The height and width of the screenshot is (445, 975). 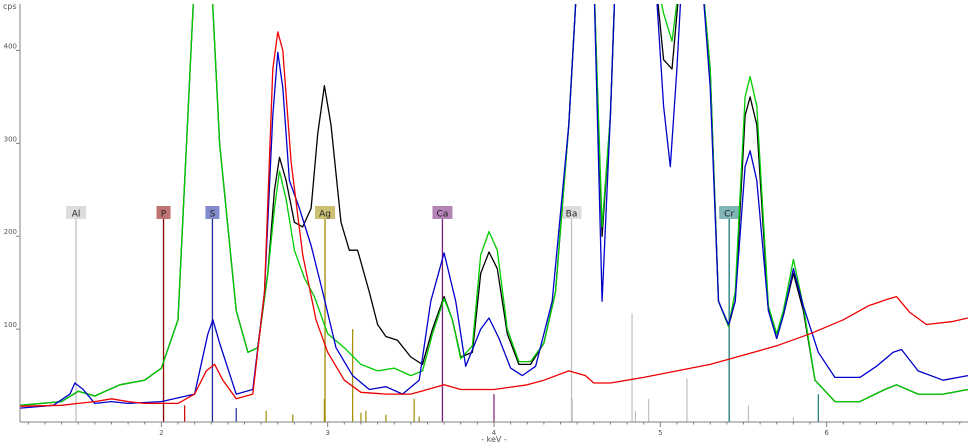 I want to click on marker-label-p: P, so click(x=164, y=215).